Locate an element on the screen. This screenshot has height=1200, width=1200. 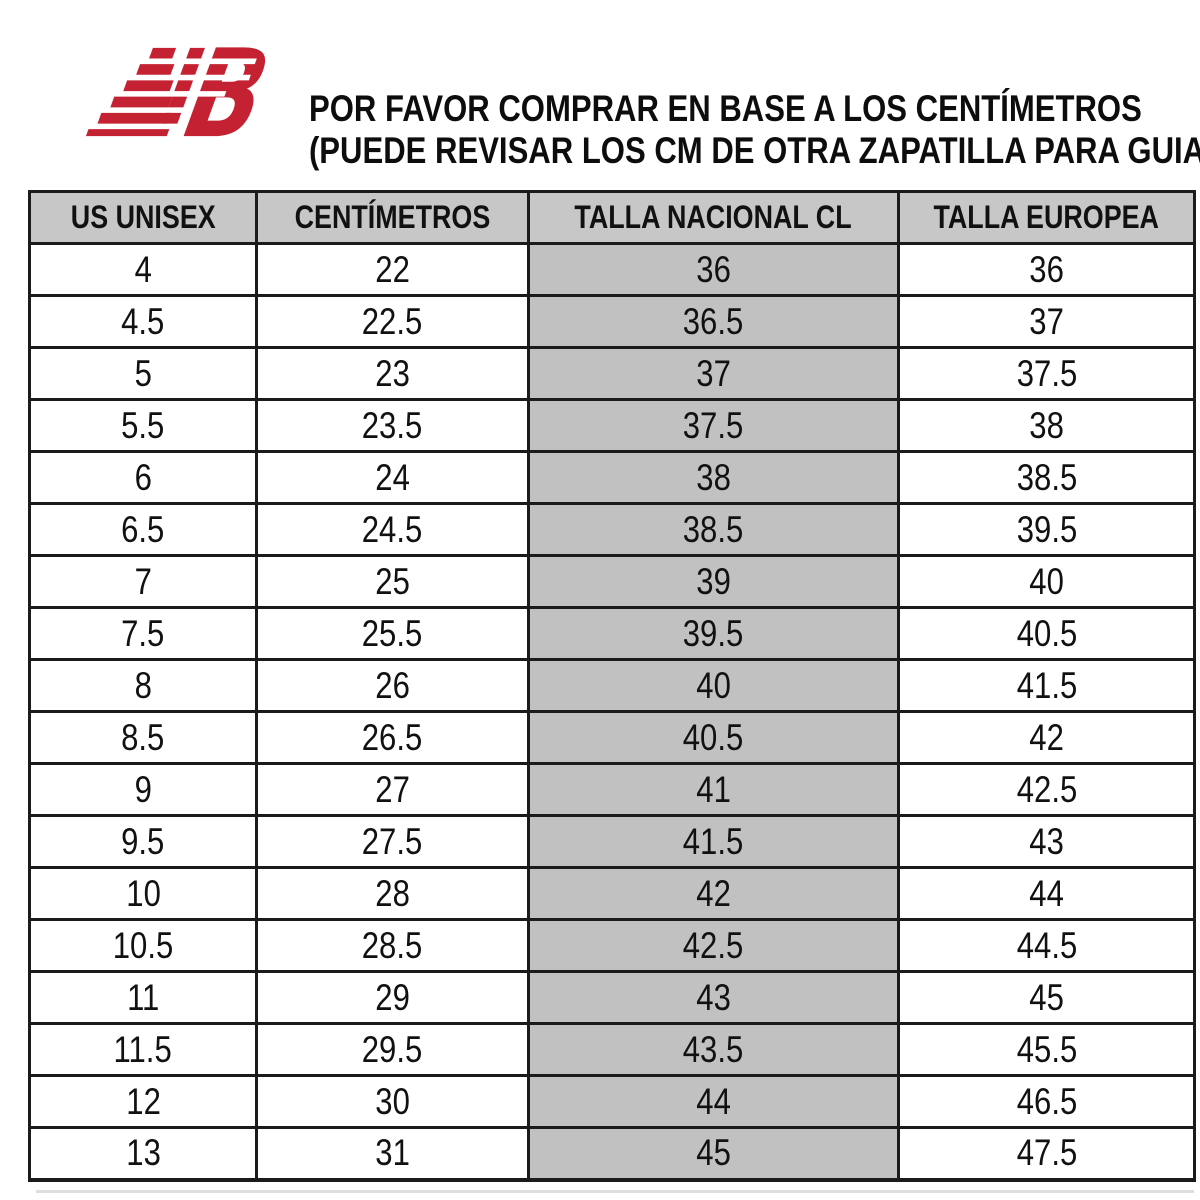
table-row: 10.5 28.5 42.5 44.5 is located at coordinates (611, 945).